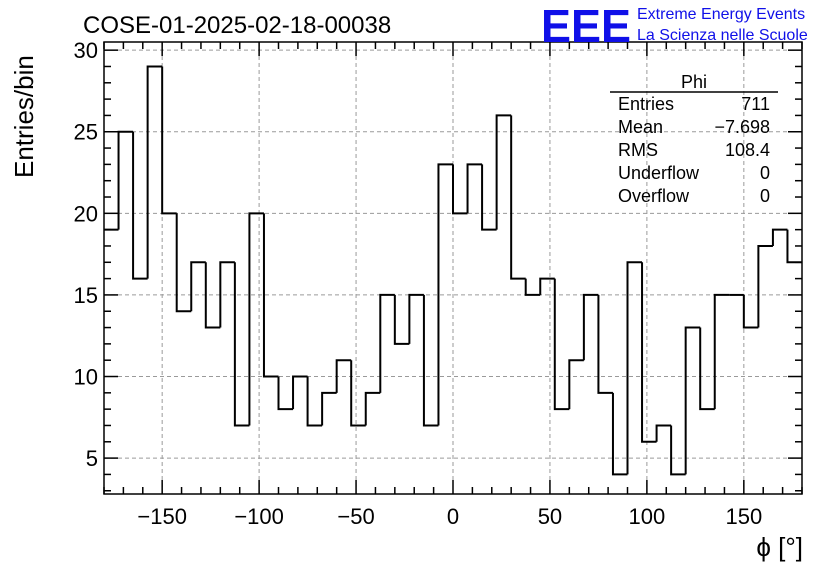  I want to click on stats-value-rms: 108.4, so click(747, 150).